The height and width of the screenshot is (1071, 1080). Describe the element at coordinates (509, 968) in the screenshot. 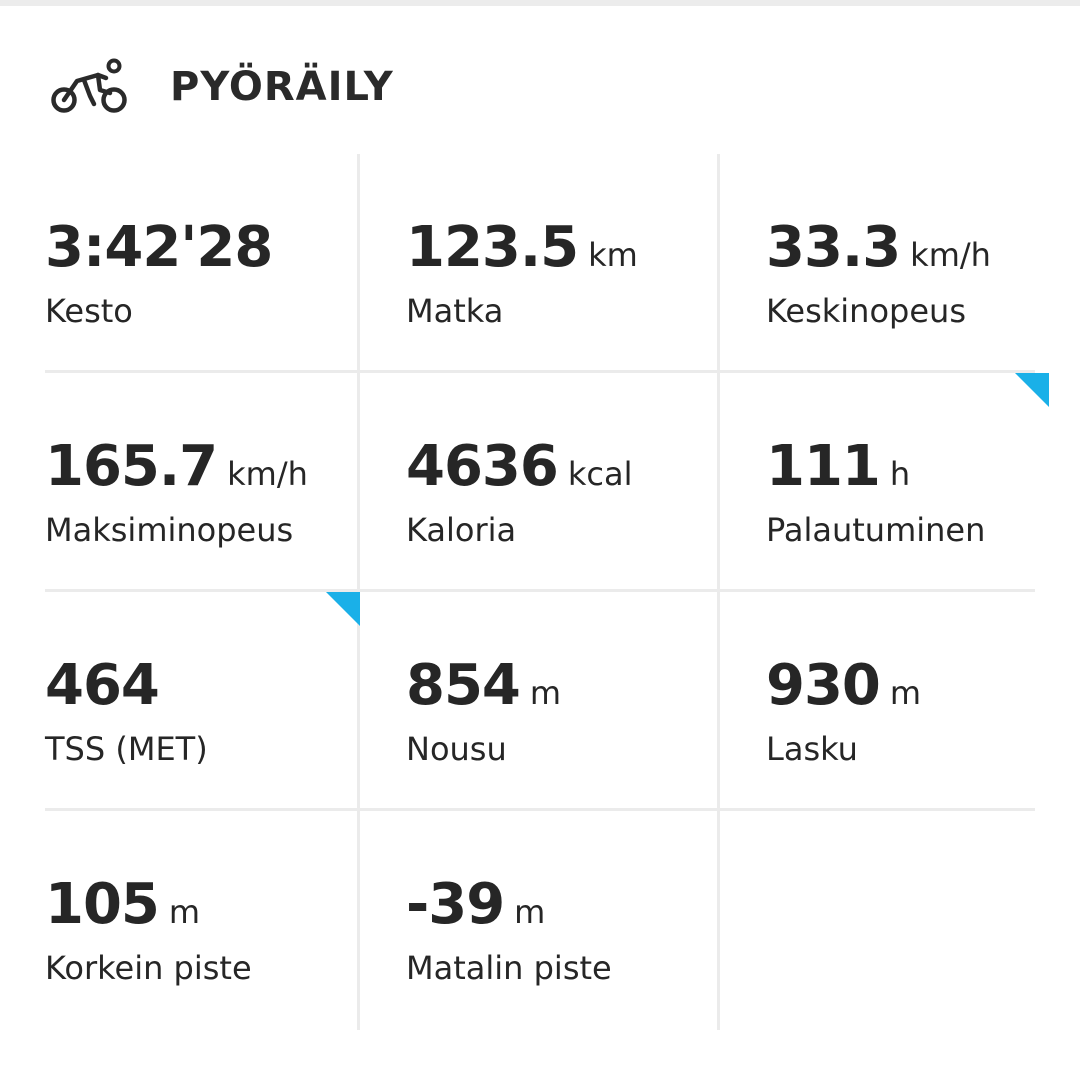

I see `stat-label: Matalin piste` at that location.